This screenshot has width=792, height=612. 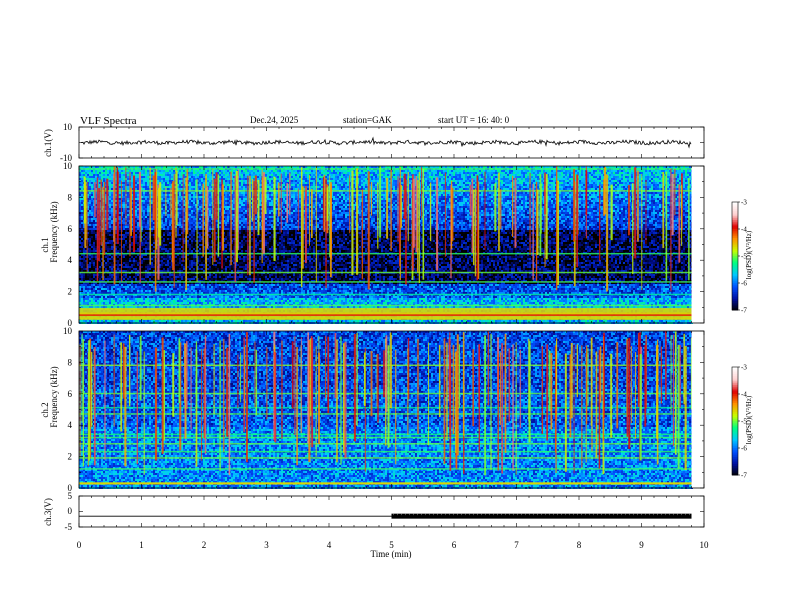 What do you see at coordinates (68, 127) in the screenshot?
I see `ch1-ytick-top: 10` at bounding box center [68, 127].